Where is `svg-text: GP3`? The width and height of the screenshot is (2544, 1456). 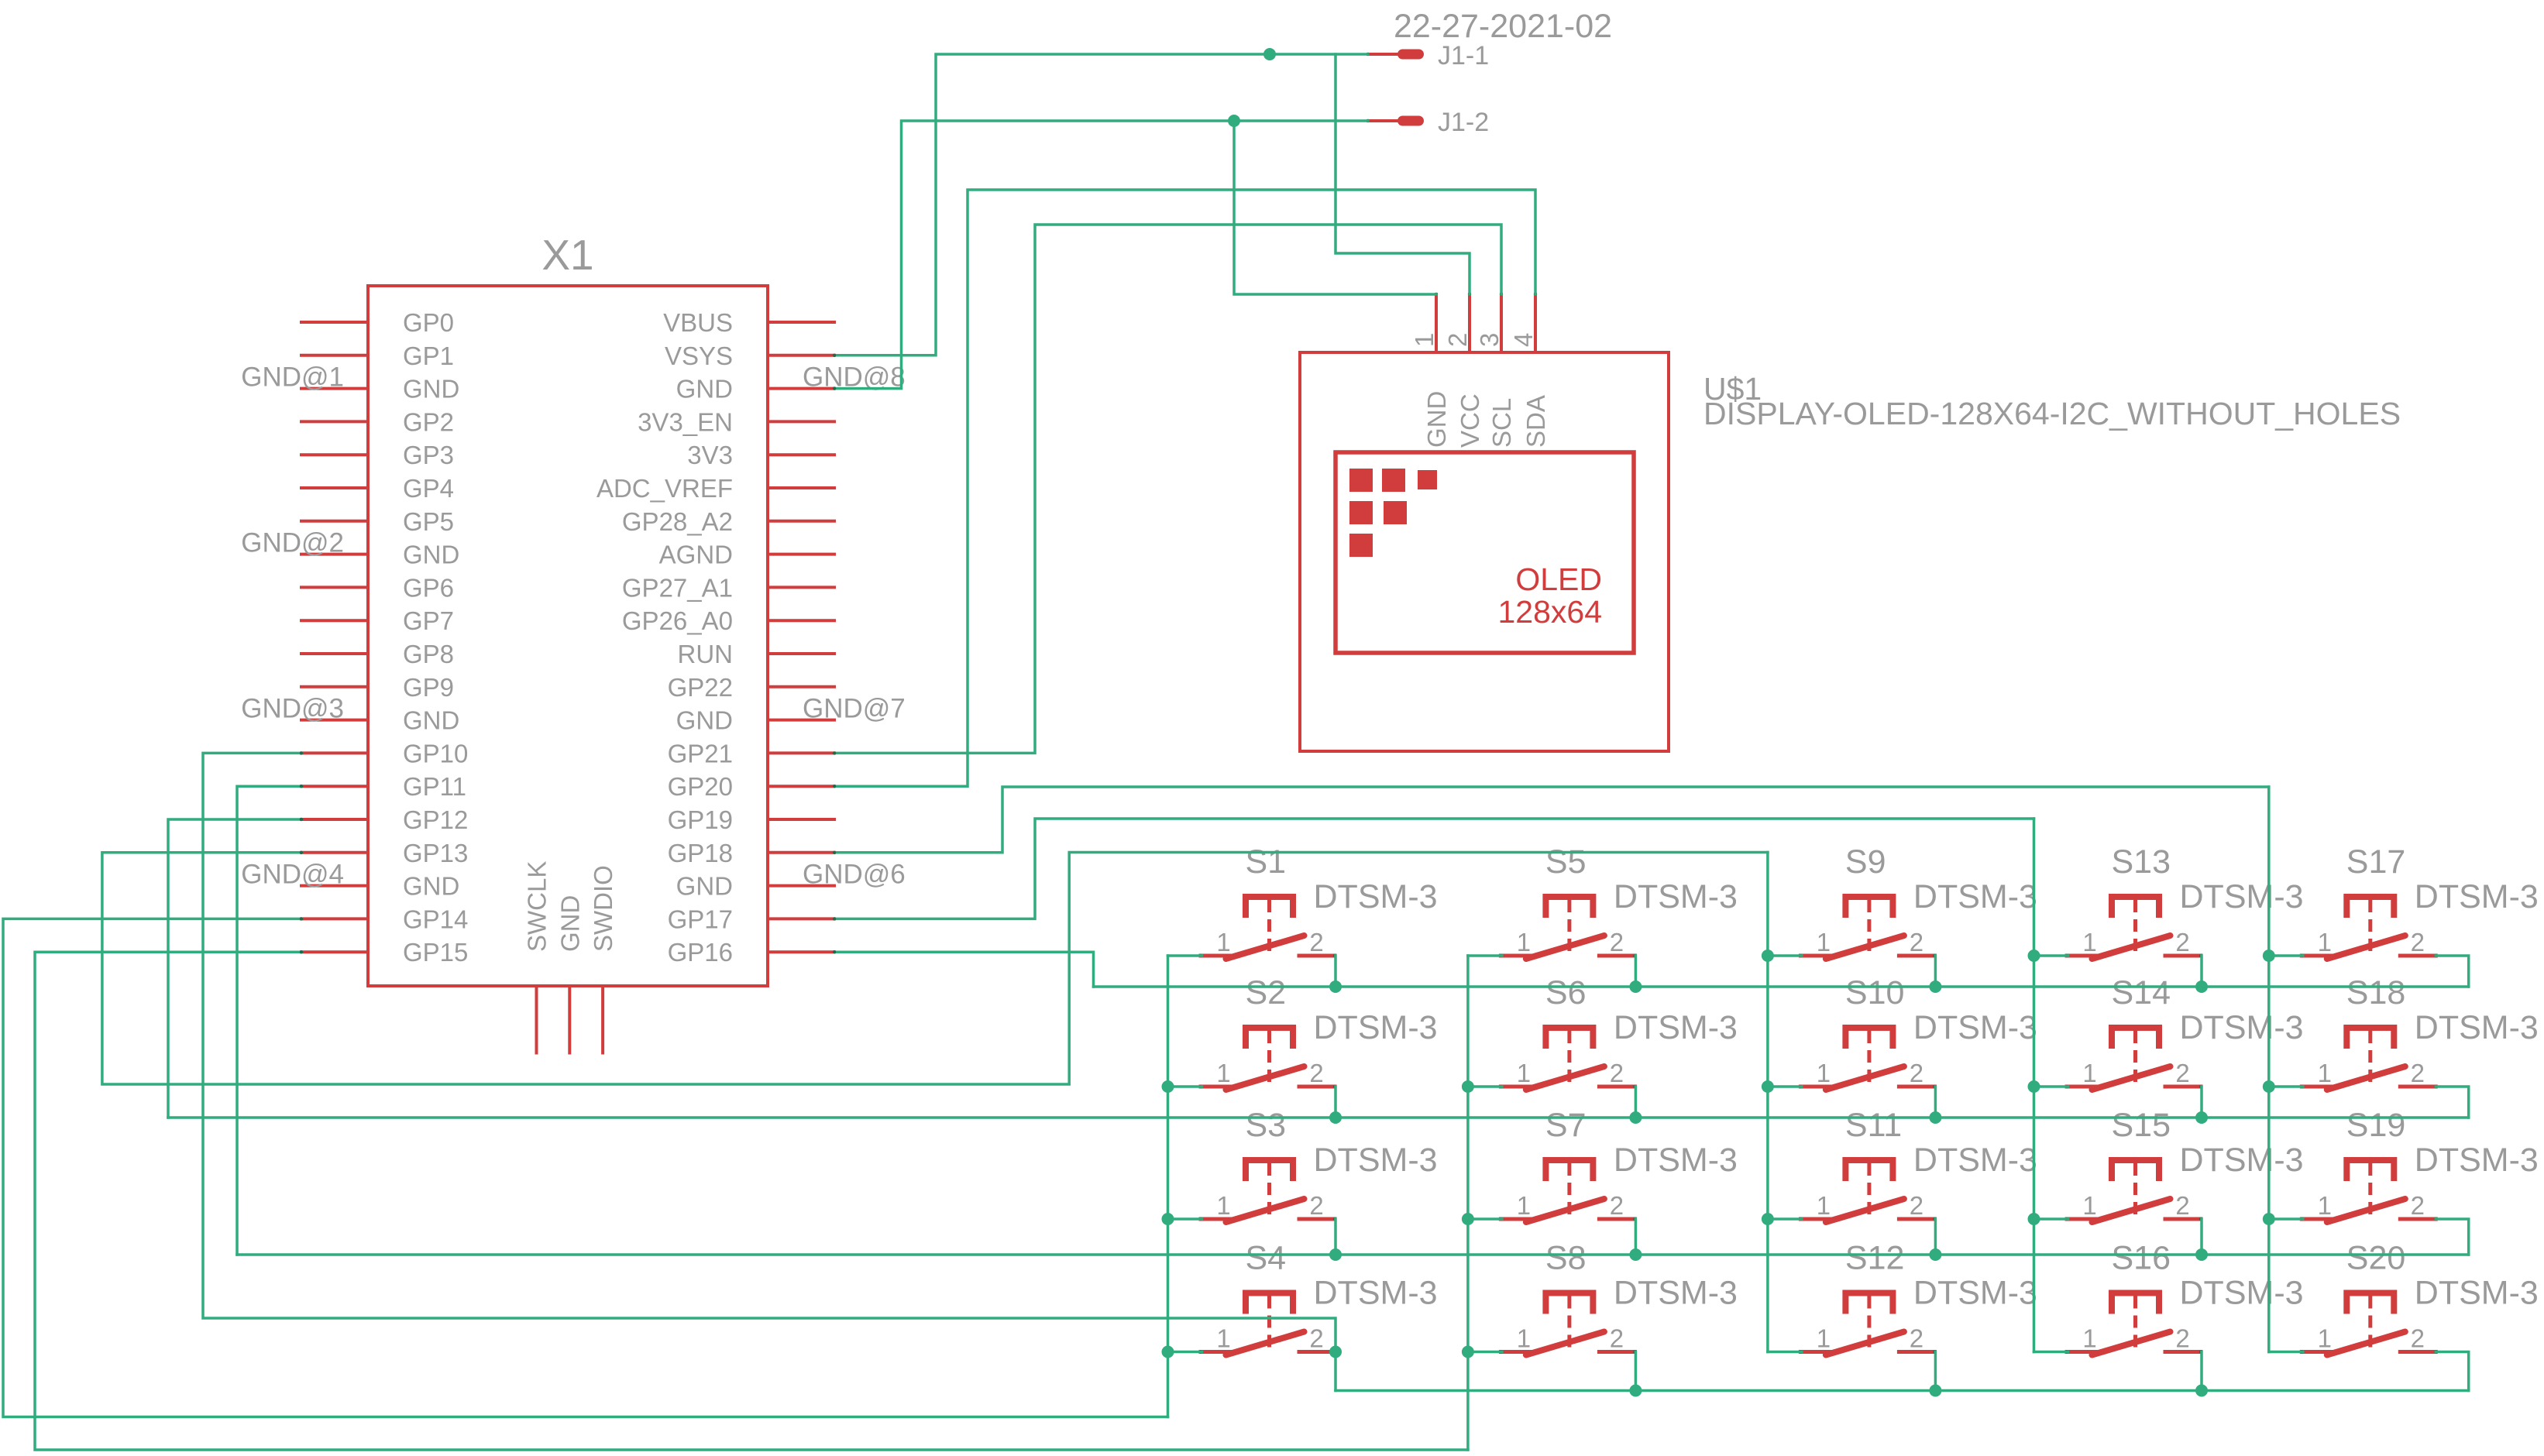 svg-text: GP3 is located at coordinates (428, 455).